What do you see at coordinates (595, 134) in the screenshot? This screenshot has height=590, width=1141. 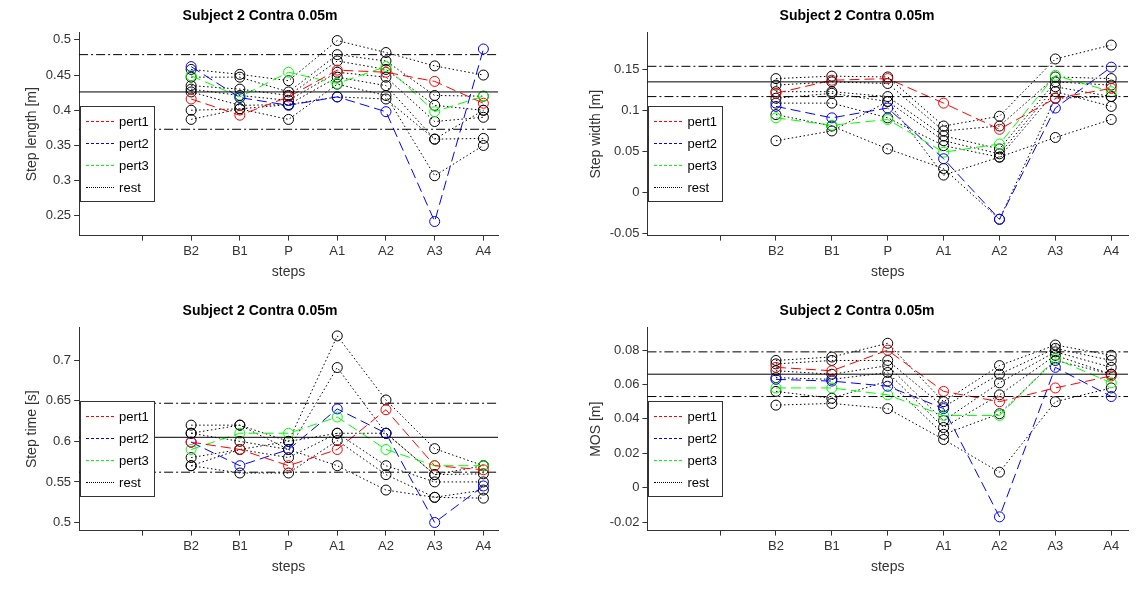 I see `y-axis-title: Step width [m]` at bounding box center [595, 134].